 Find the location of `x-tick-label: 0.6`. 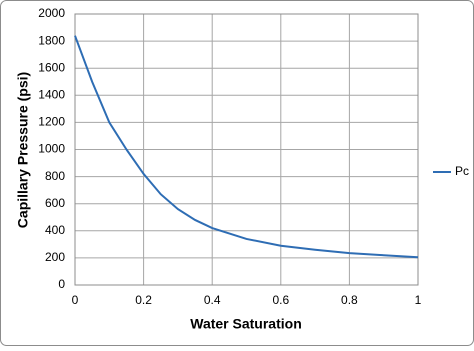

x-tick-label: 0.6 is located at coordinates (280, 300).